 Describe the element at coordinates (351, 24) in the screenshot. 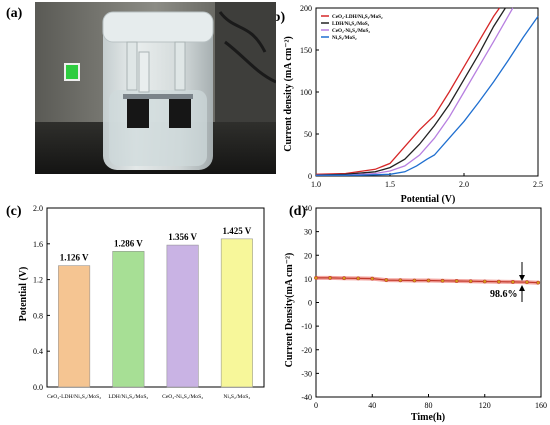

I see `chart-b-legend-label: LDH/Ni₃S₂/MoS₂` at that location.